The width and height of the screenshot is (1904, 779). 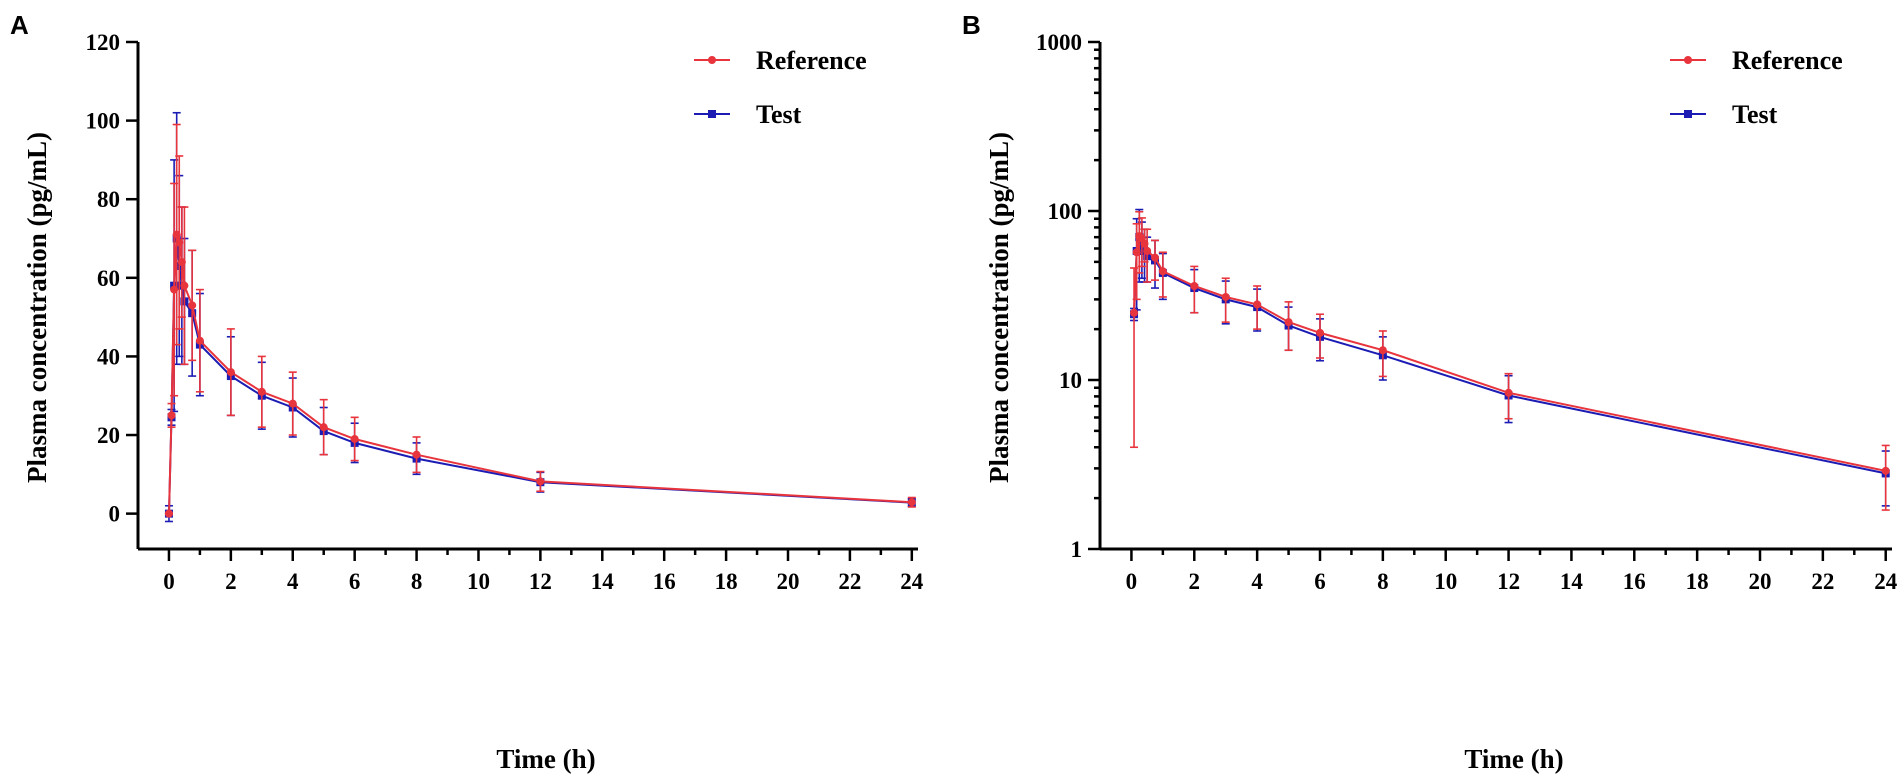 What do you see at coordinates (19, 25) in the screenshot?
I see `panel-label-a: A` at bounding box center [19, 25].